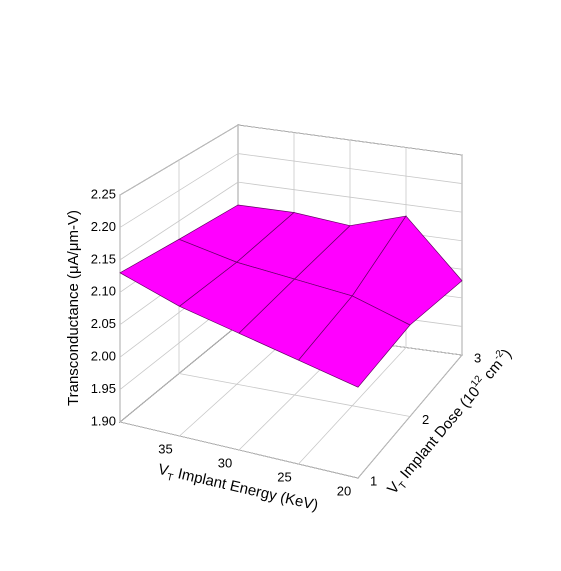 The image size is (561, 571). I want to click on y-tick-label: 1, so click(373, 480).